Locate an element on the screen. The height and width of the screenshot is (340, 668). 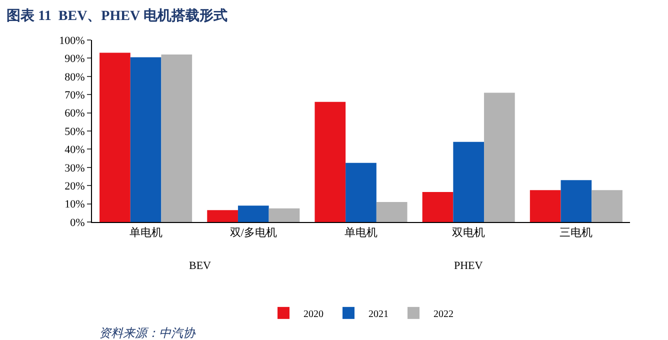
y-tick-label: 100% is located at coordinates (72, 40).